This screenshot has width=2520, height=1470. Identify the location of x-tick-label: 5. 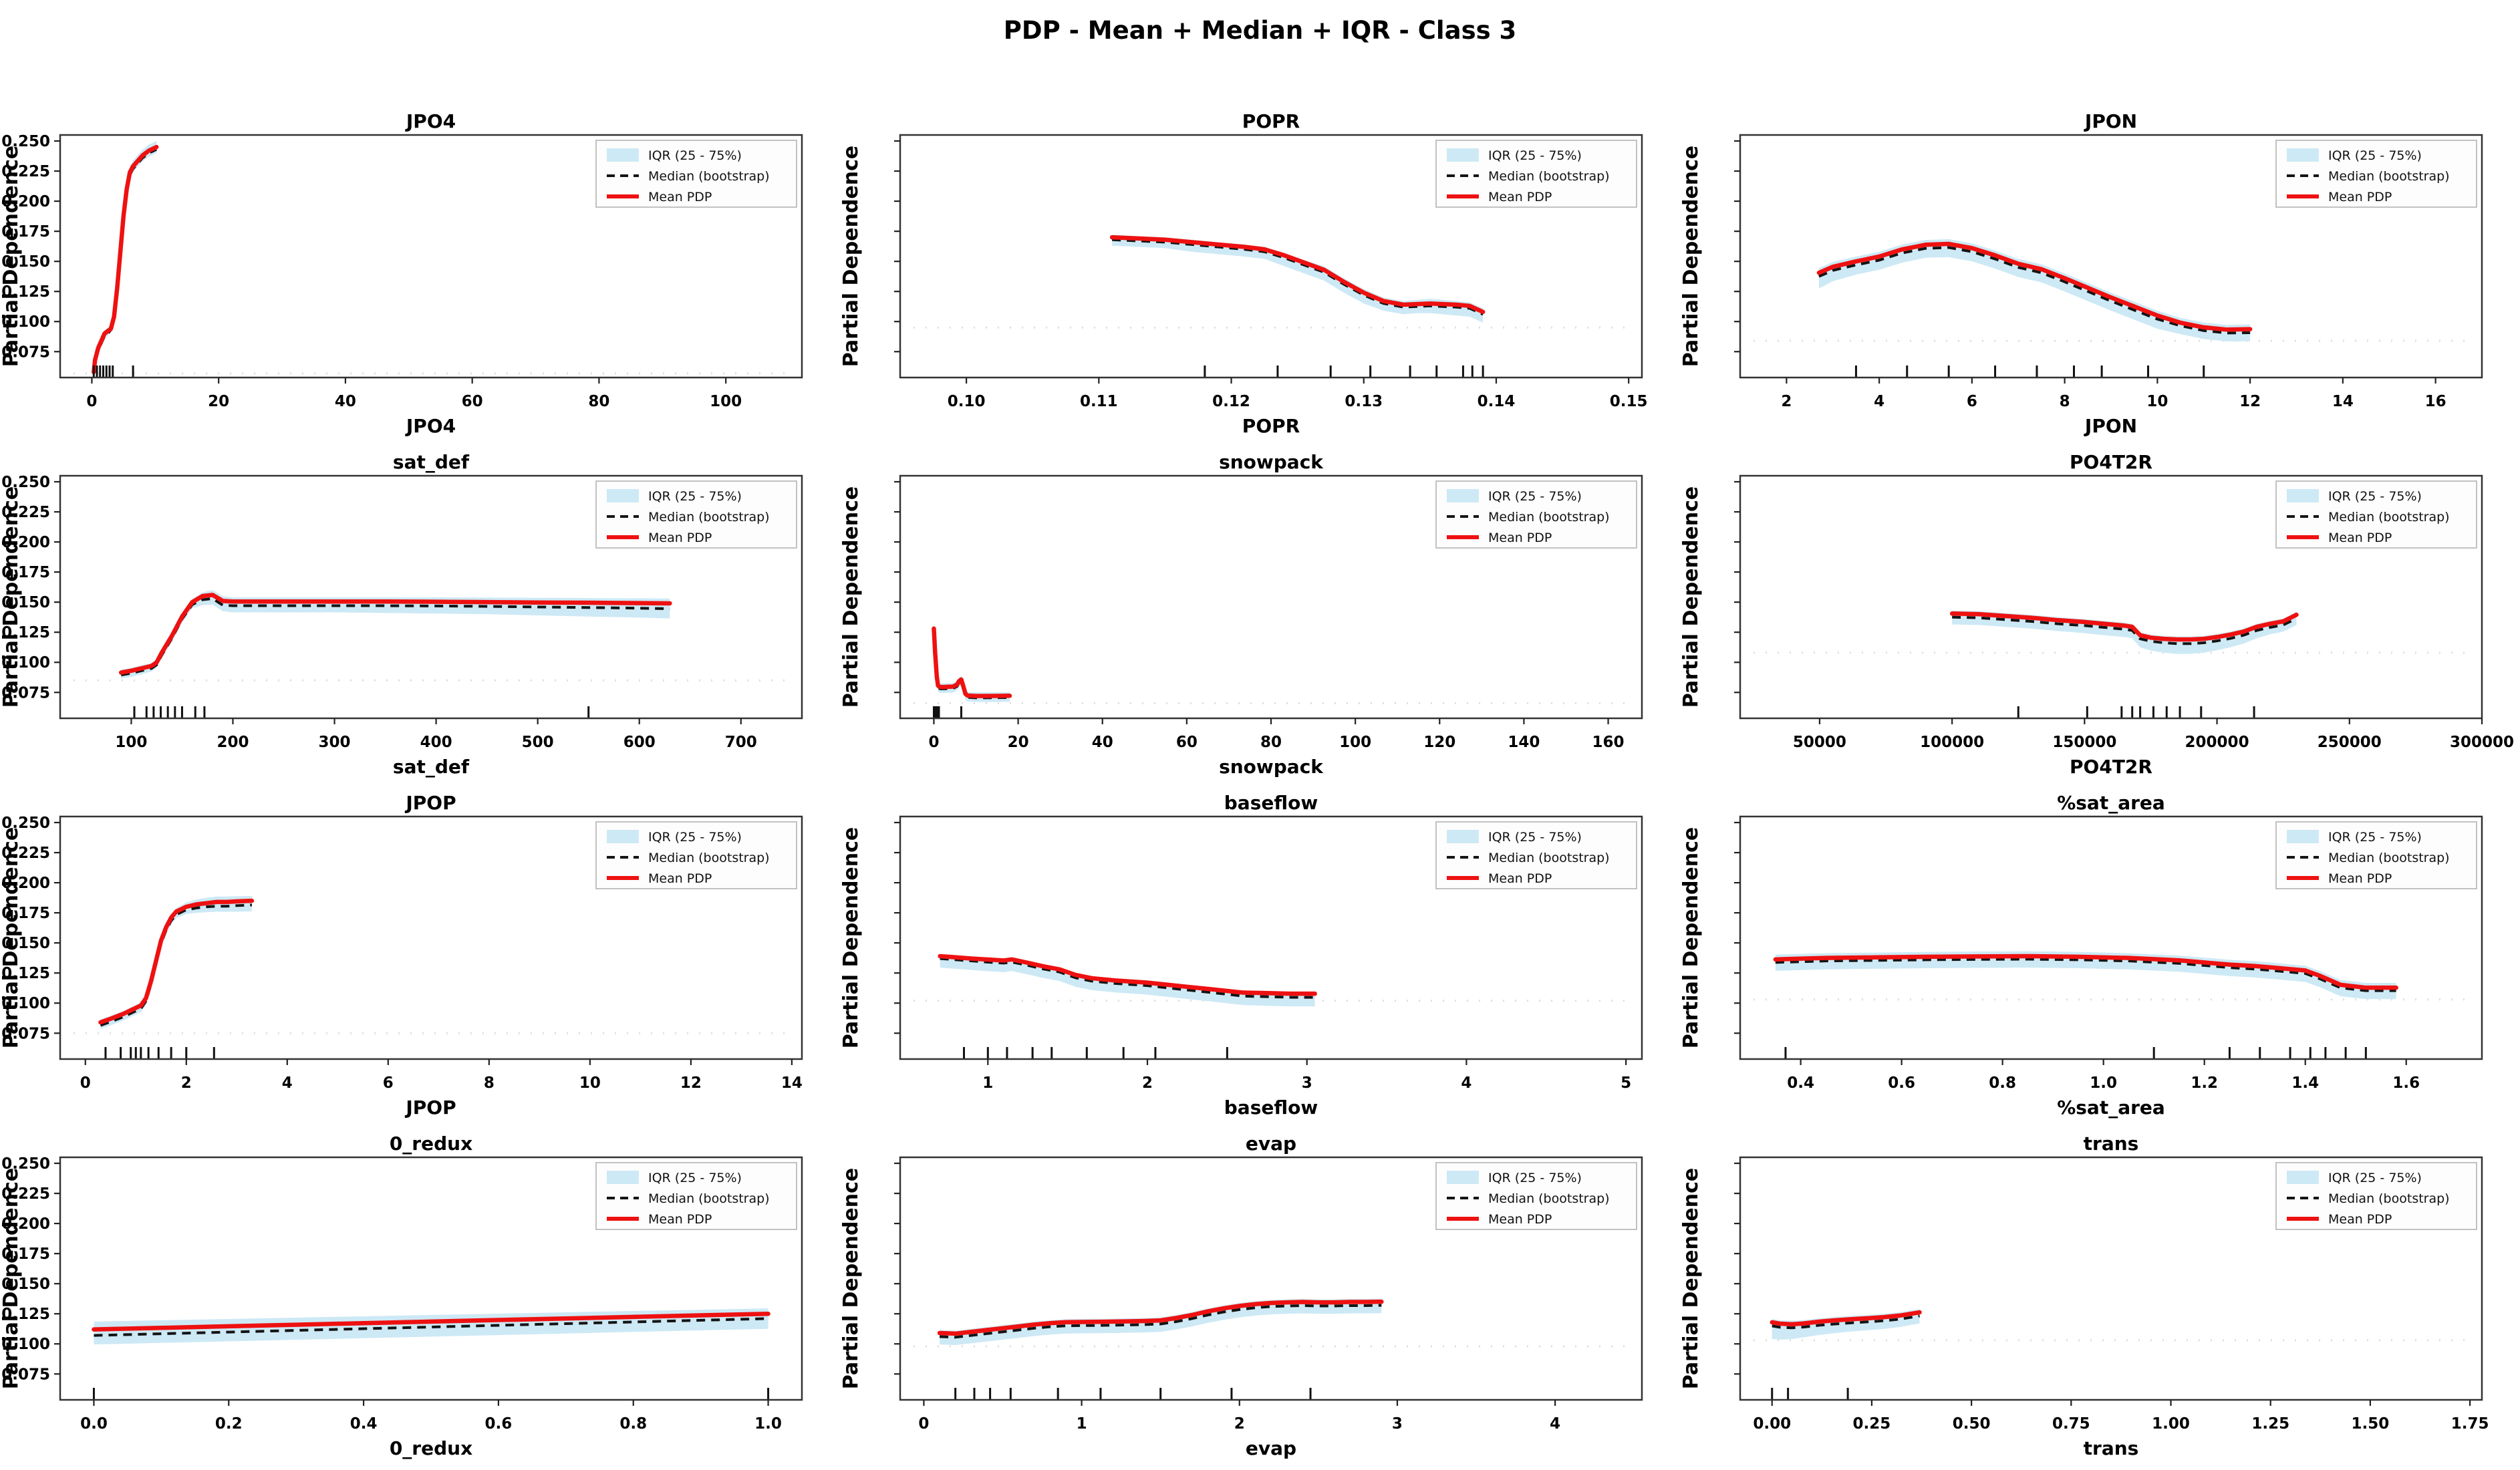
(1626, 1083).